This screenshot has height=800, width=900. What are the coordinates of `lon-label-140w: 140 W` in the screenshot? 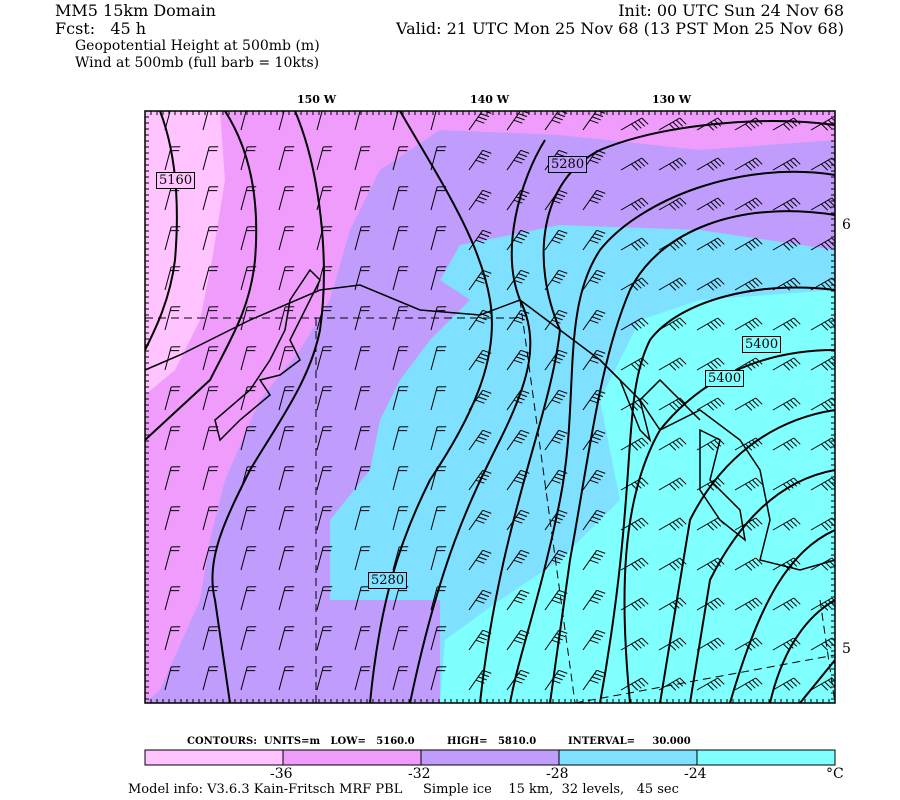 It's located at (490, 99).